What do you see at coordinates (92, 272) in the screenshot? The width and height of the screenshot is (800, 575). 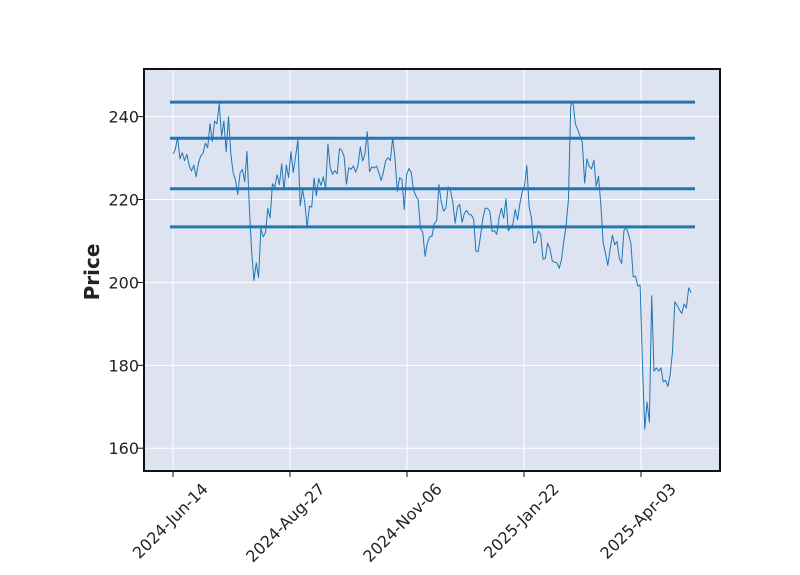 I see `y-axis-title: Price` at bounding box center [92, 272].